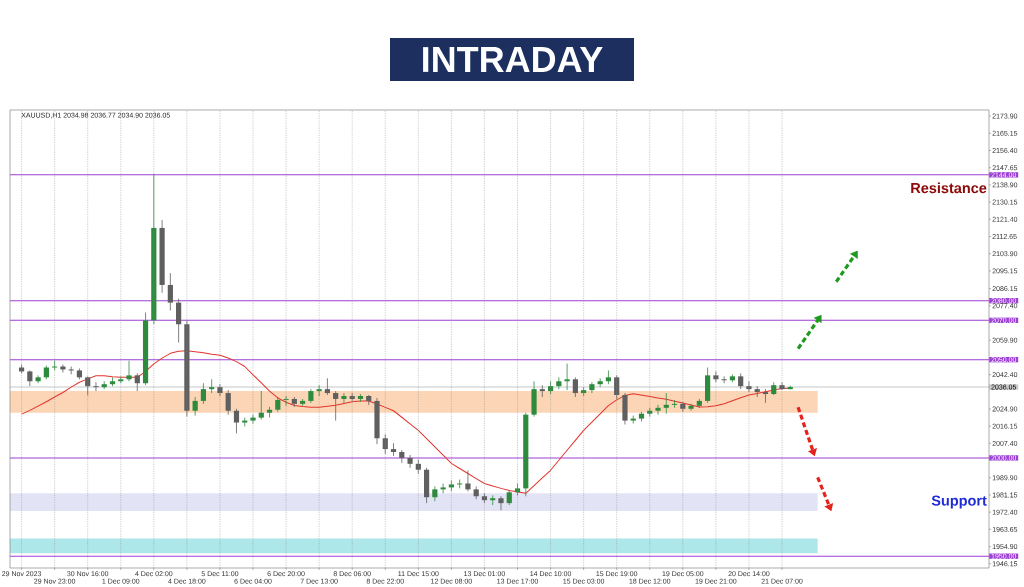  Describe the element at coordinates (513, 59) in the screenshot. I see `chart-title: INTRADAY` at that location.